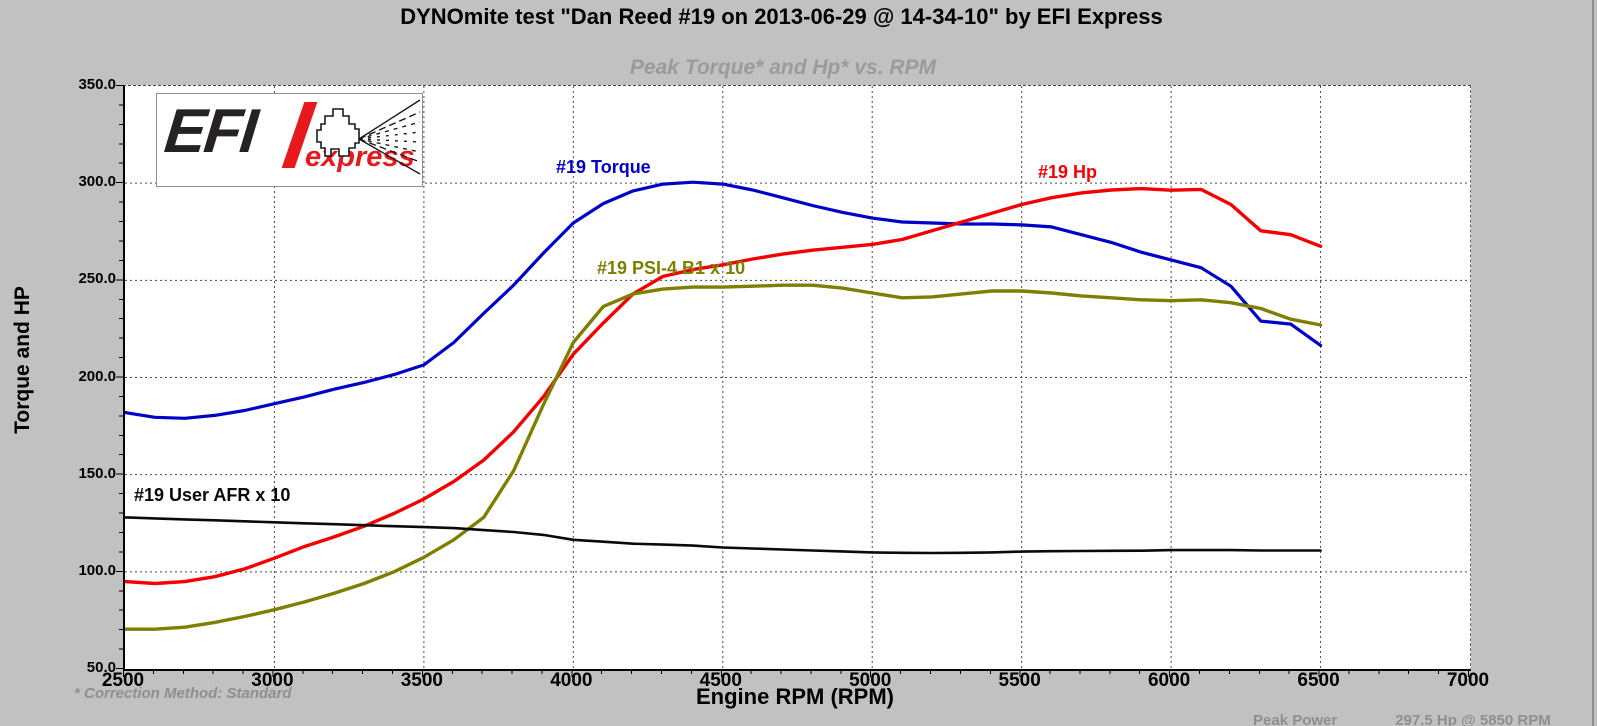 The width and height of the screenshot is (1597, 726). I want to click on x-axis-title: Engine RPM (RPM), so click(795, 696).